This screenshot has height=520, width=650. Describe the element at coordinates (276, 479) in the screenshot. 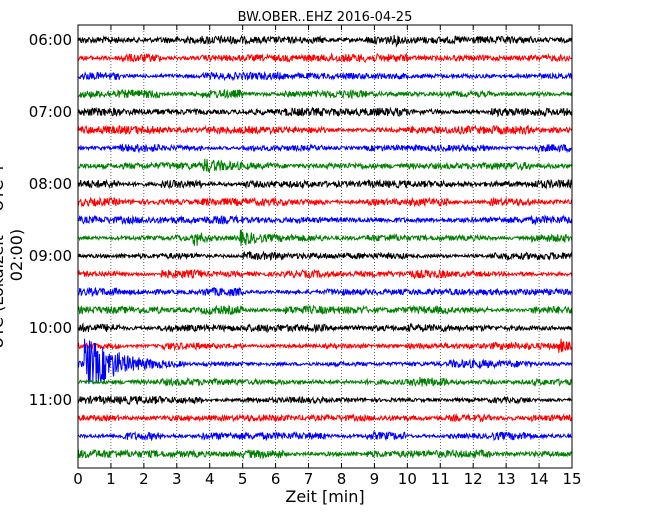

I see `x-tick-label: 6` at that location.